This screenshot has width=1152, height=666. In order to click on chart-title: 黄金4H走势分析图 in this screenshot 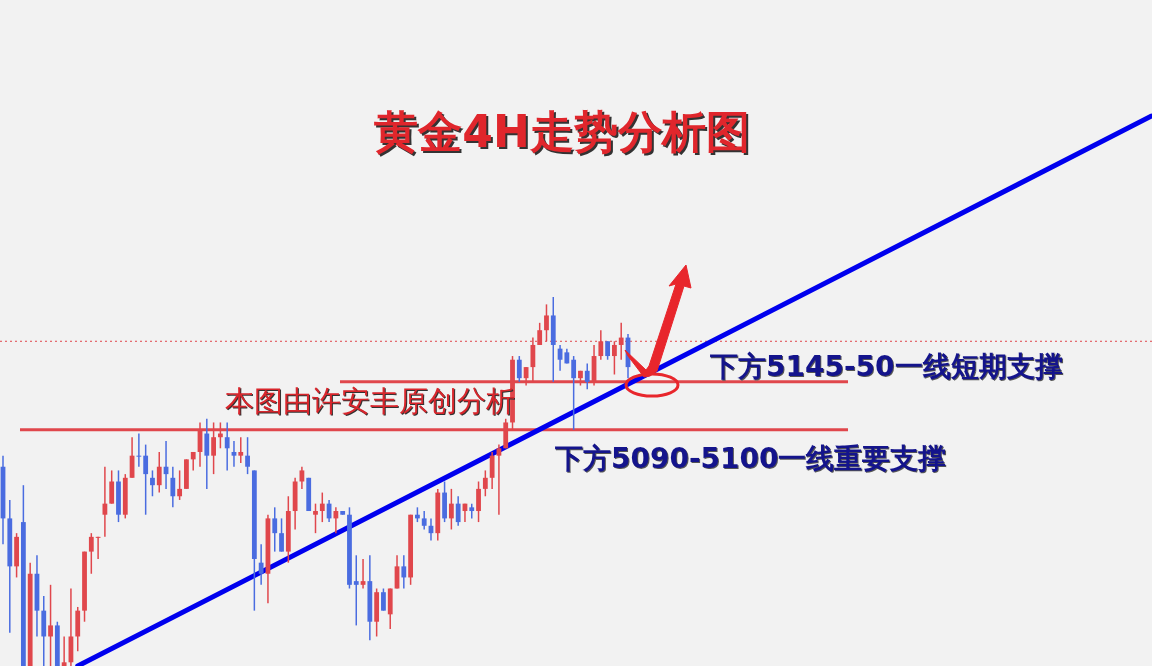, I will do `click(562, 131)`.